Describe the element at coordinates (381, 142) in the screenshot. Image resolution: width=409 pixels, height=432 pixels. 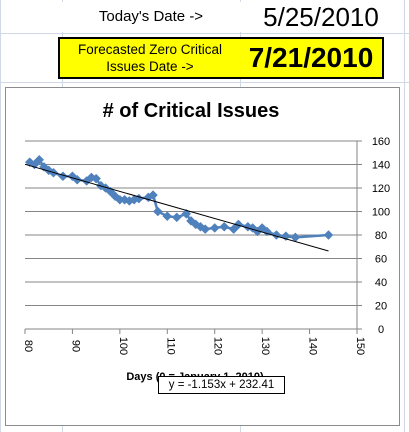
I see `y-tick-label: 160` at that location.